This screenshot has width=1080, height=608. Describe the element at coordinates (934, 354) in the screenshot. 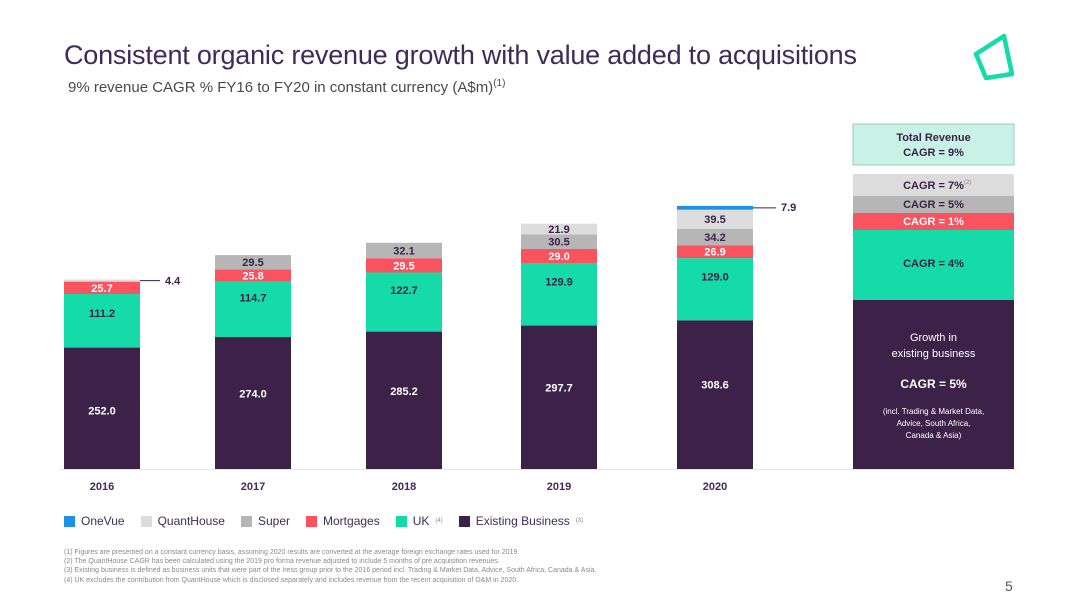

I see `existing-growth-line2: existing business` at that location.